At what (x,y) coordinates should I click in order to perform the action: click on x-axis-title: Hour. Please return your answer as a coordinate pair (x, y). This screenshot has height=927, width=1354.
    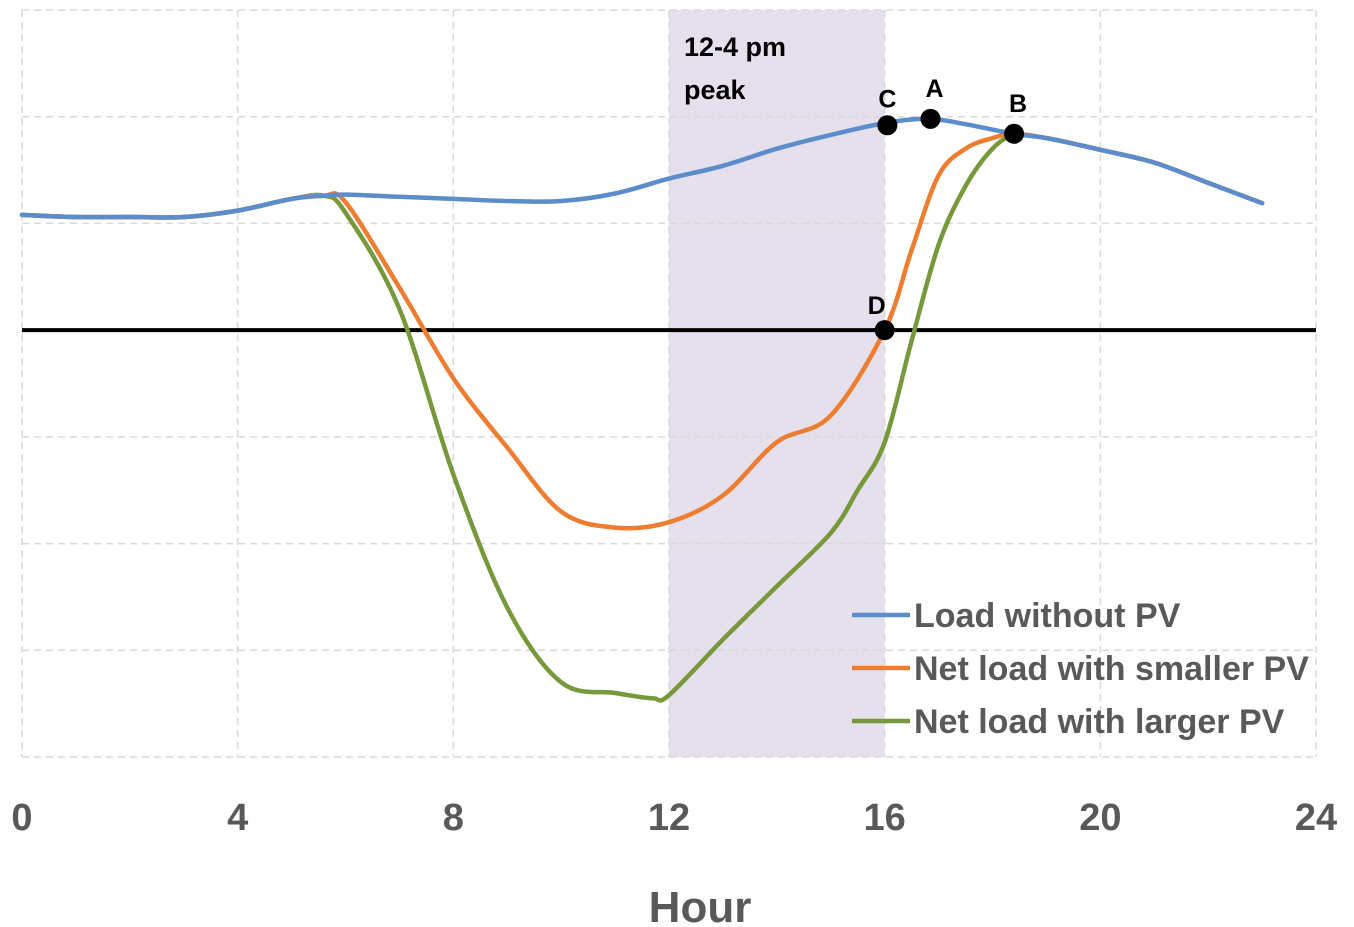
    Looking at the image, I should click on (700, 905).